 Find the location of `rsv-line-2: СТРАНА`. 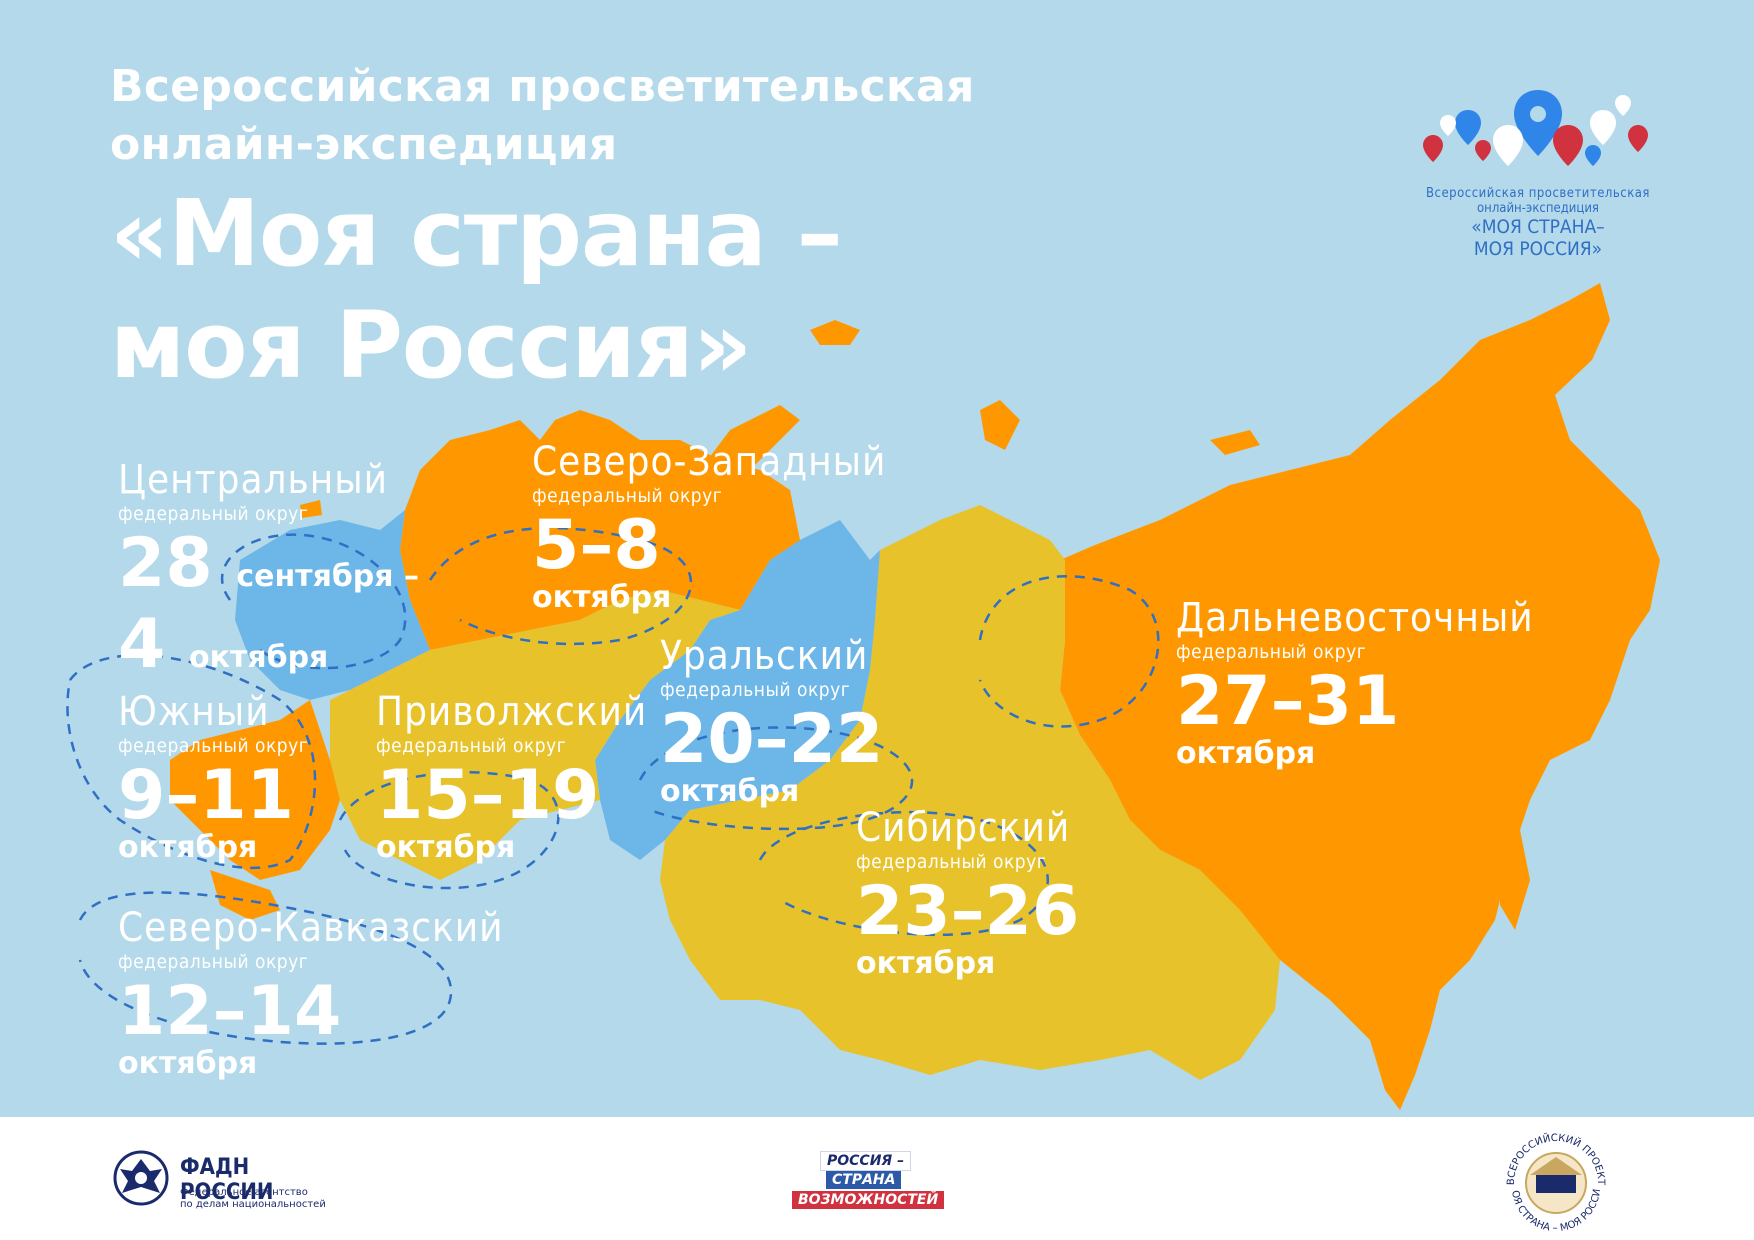

rsv-line-2: СТРАНА is located at coordinates (864, 1180).